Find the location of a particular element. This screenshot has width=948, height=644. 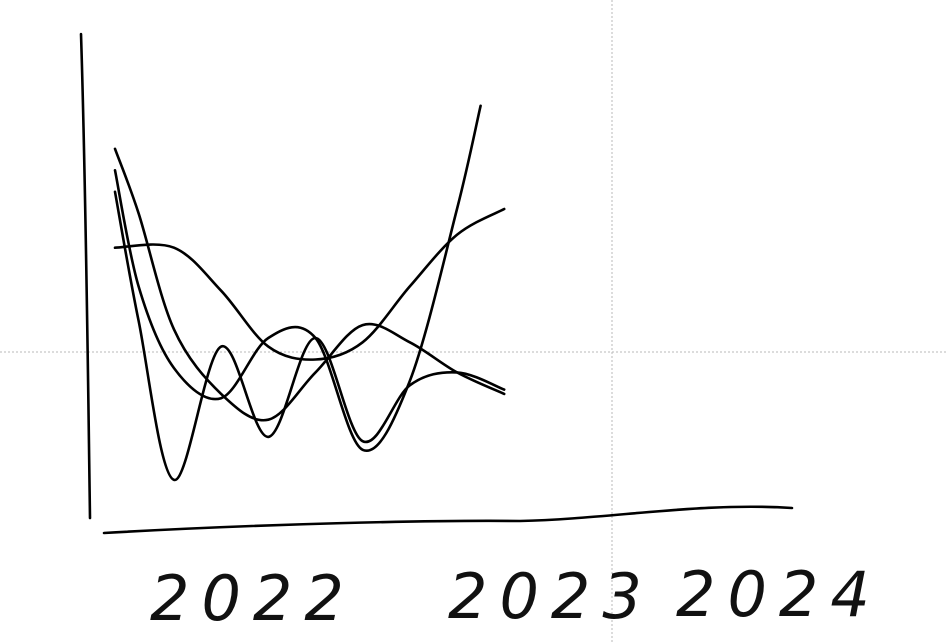

y-axis is located at coordinates (85, 276).